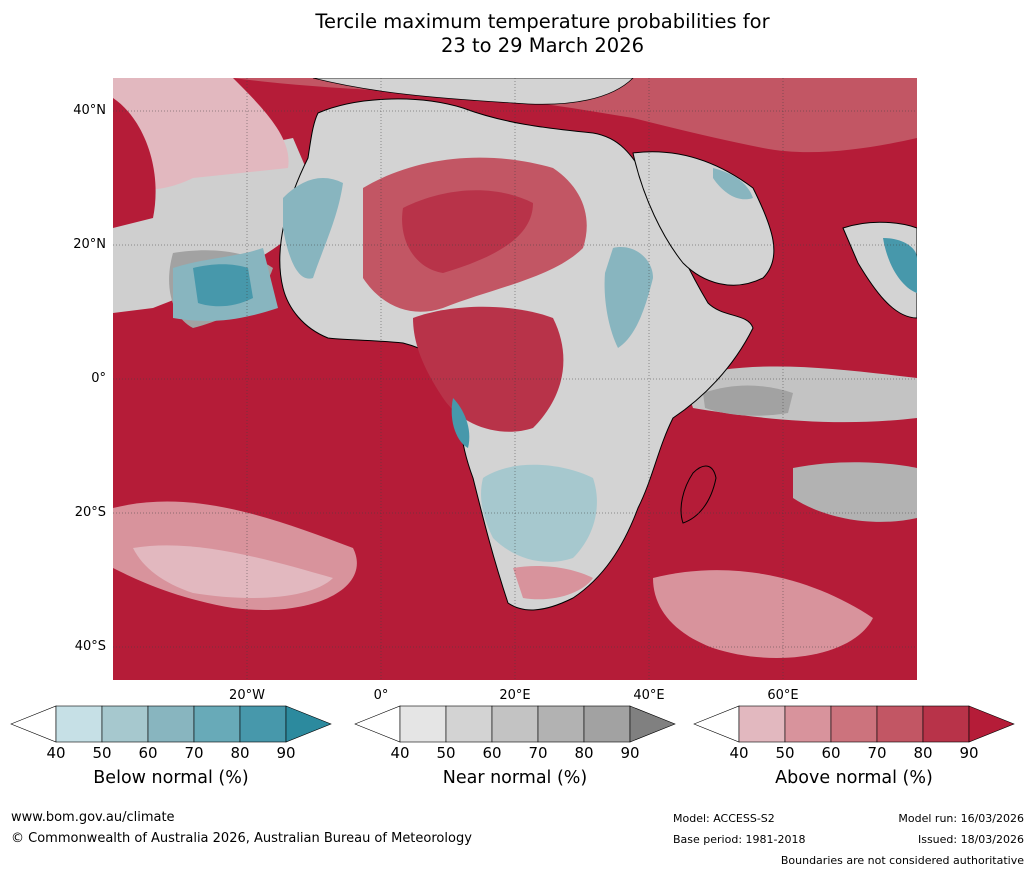 This screenshot has height=873, width=1035. What do you see at coordinates (763, 614) in the screenshot?
I see `above-normal-south-indian-band` at bounding box center [763, 614].